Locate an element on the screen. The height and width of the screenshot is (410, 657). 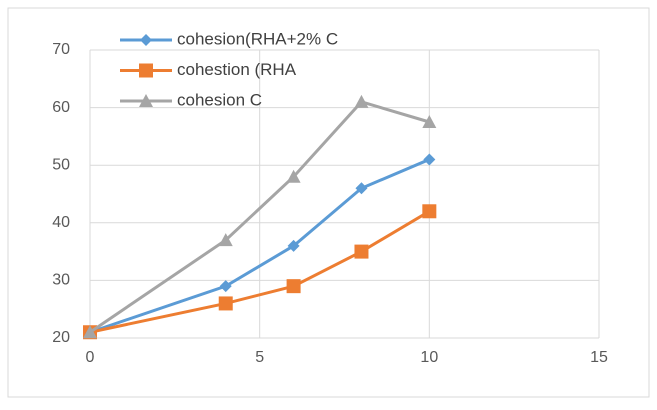
y-tick-label: 30 is located at coordinates (61, 280).